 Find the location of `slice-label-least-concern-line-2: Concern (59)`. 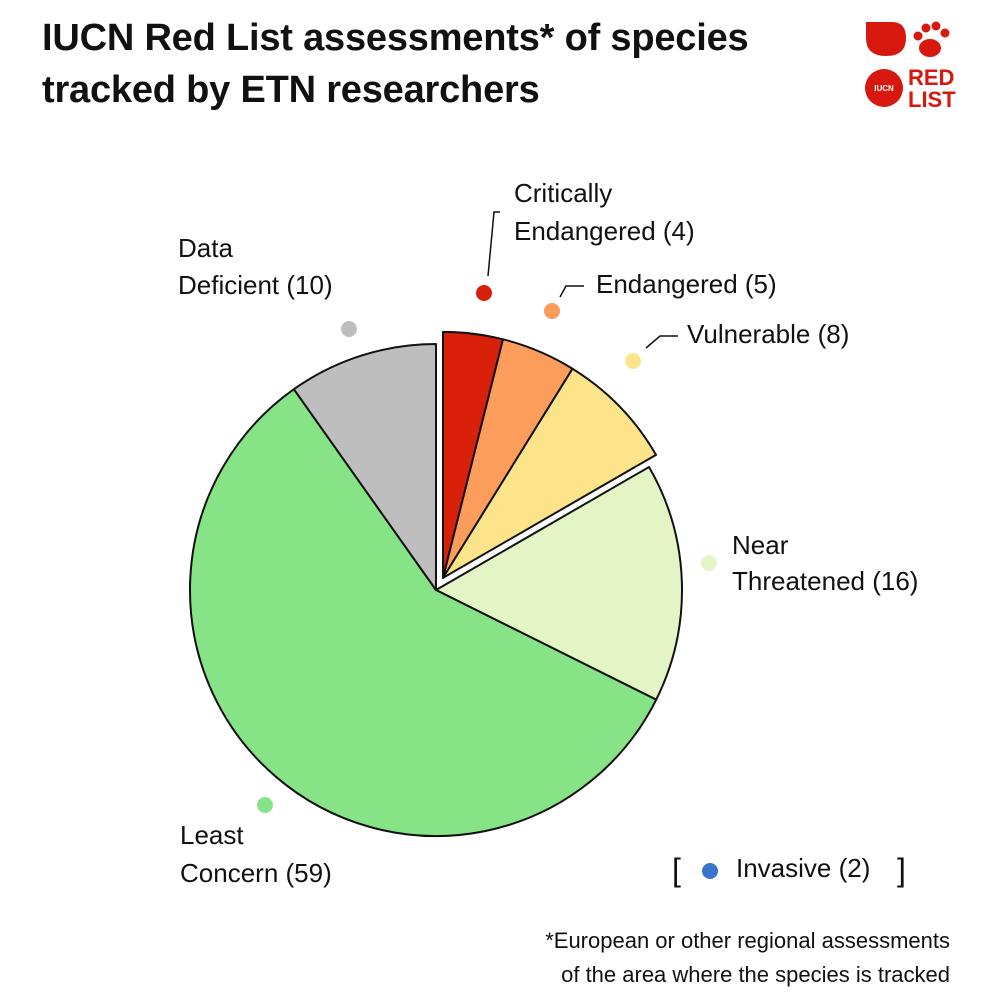

slice-label-least-concern-line-2: Concern (59) is located at coordinates (256, 873).